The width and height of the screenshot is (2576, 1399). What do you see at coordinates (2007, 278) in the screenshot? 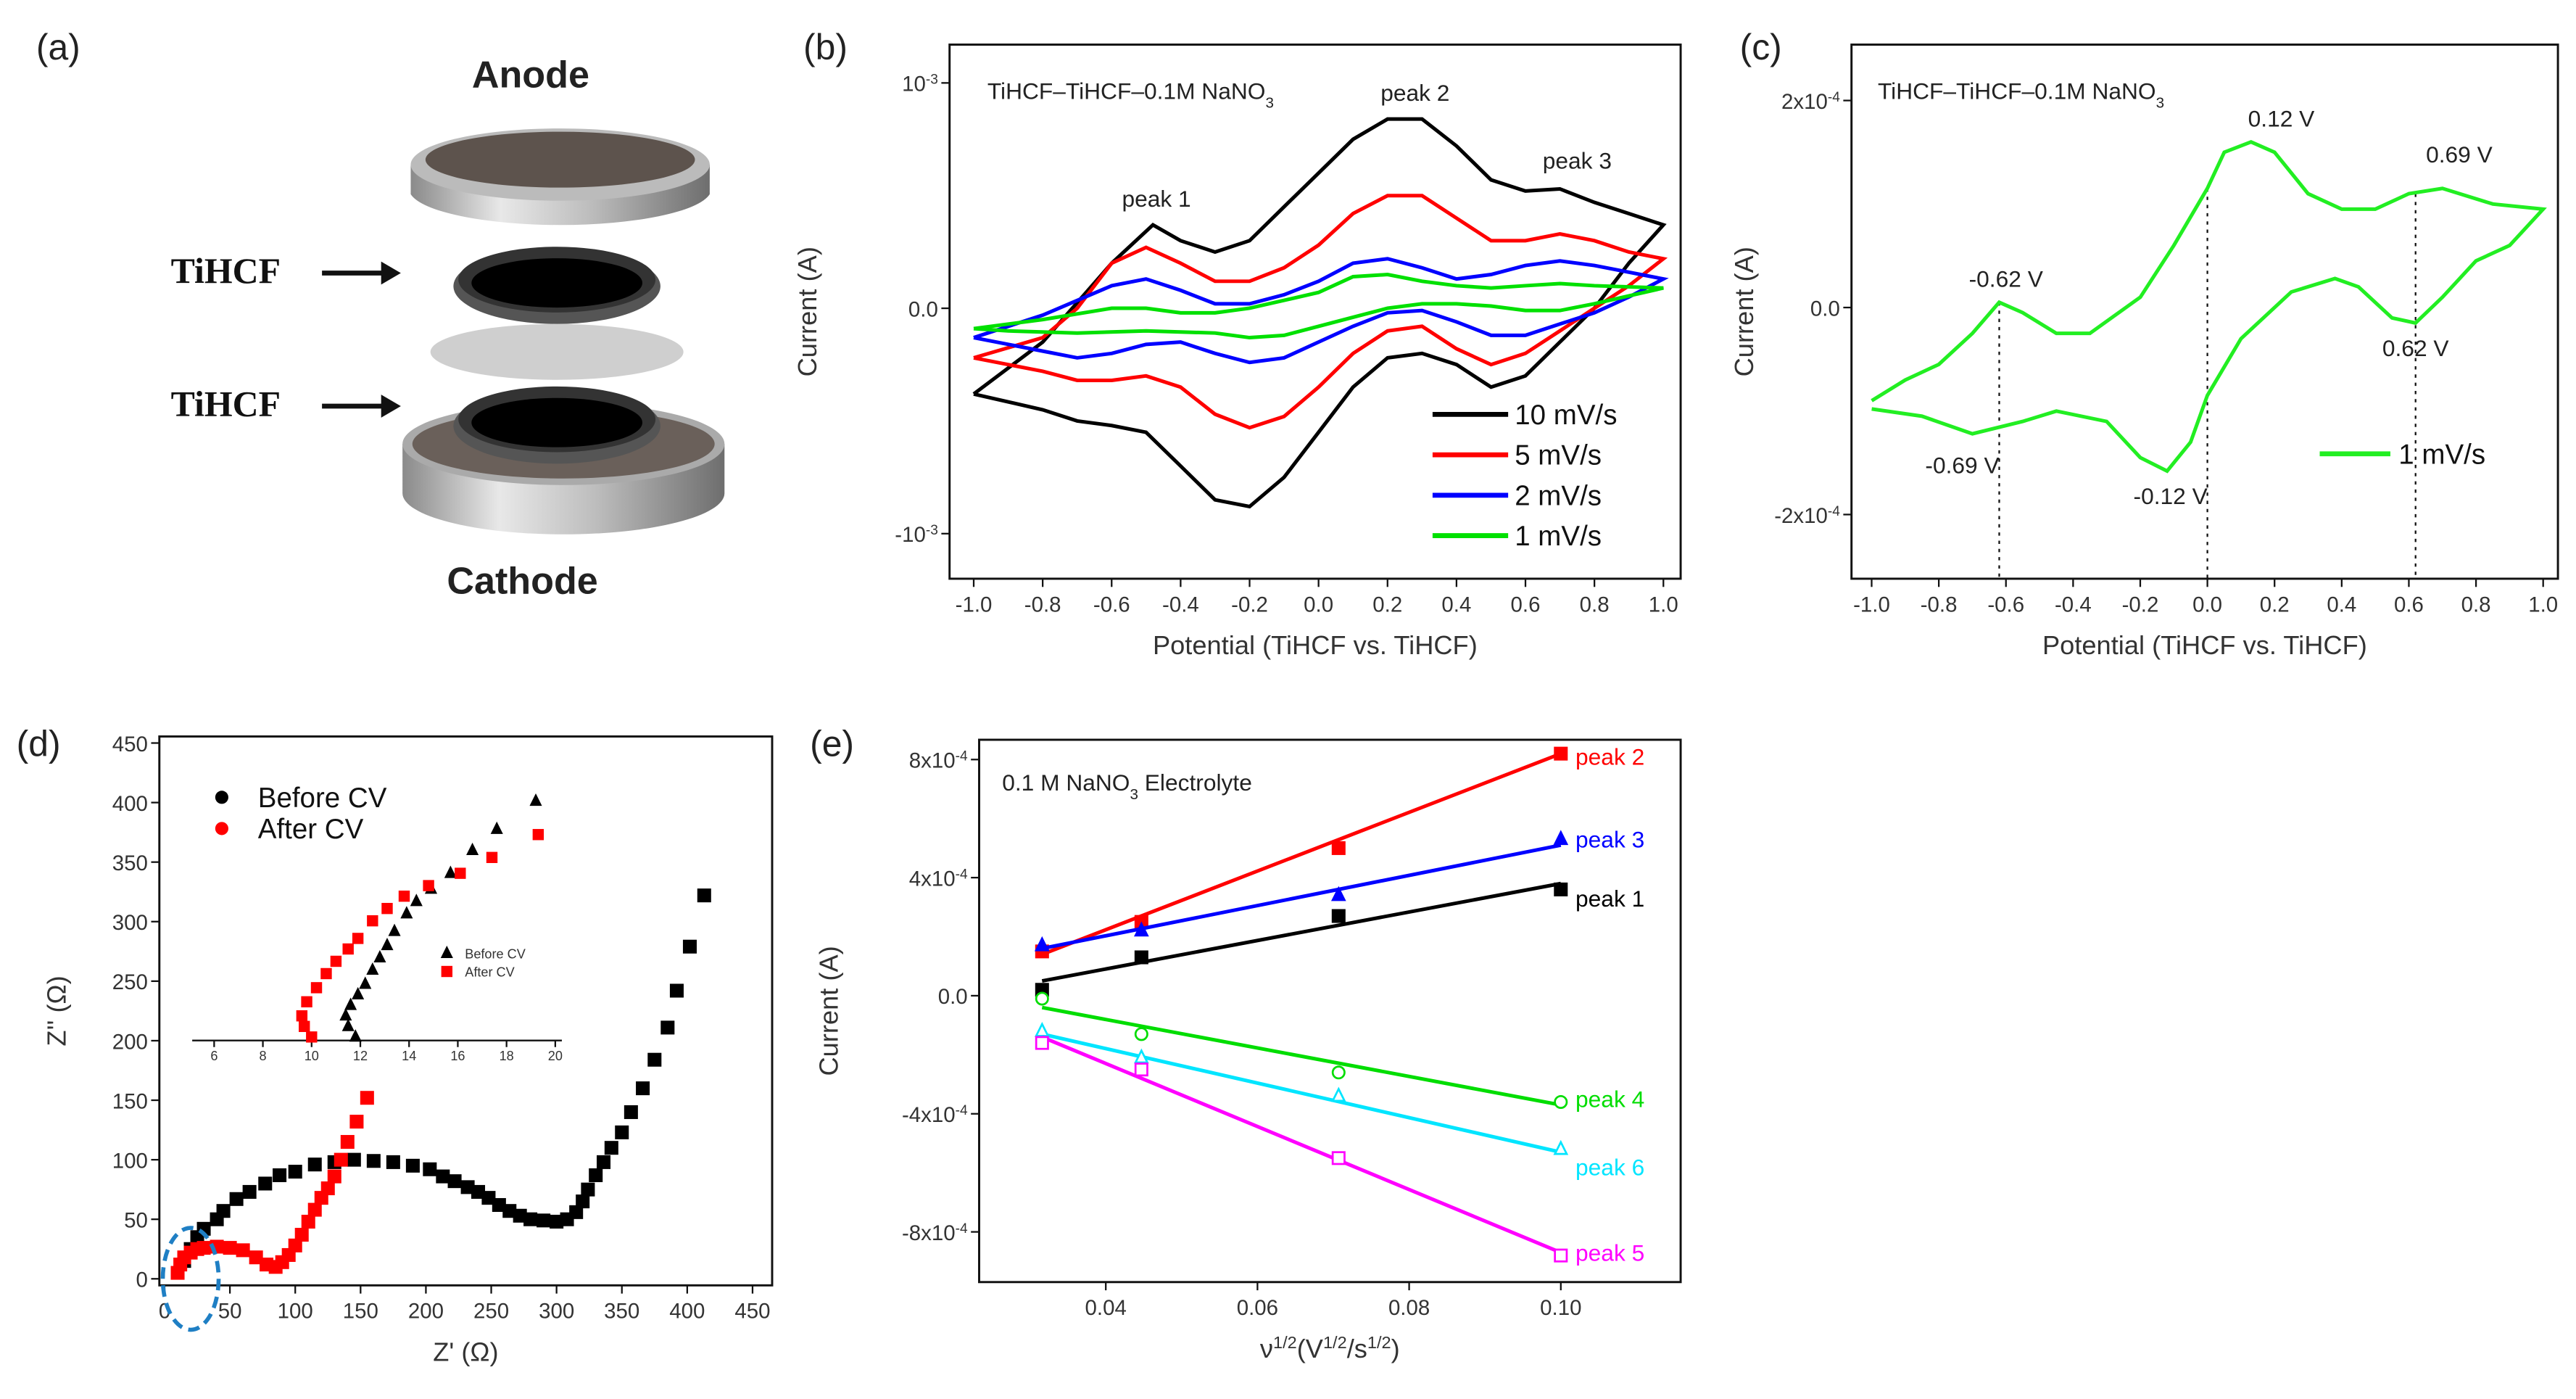
I see `peak-potential-label: -0.62 V` at bounding box center [2007, 278].